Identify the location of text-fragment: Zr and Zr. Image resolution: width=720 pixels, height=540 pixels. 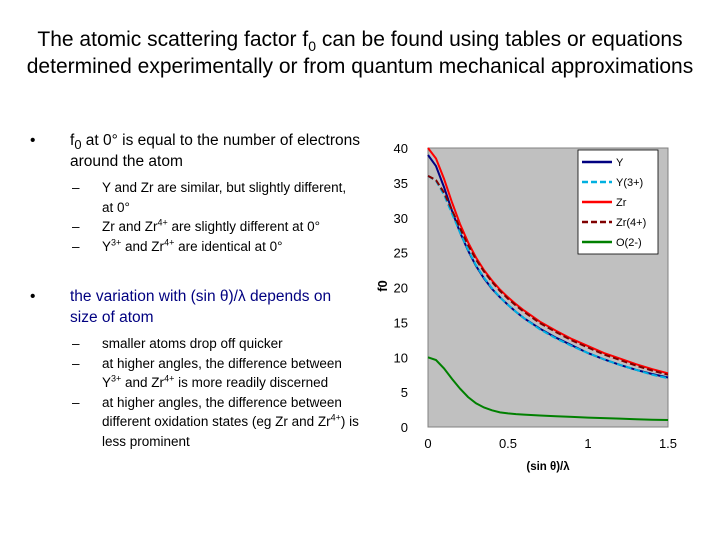
(130, 226).